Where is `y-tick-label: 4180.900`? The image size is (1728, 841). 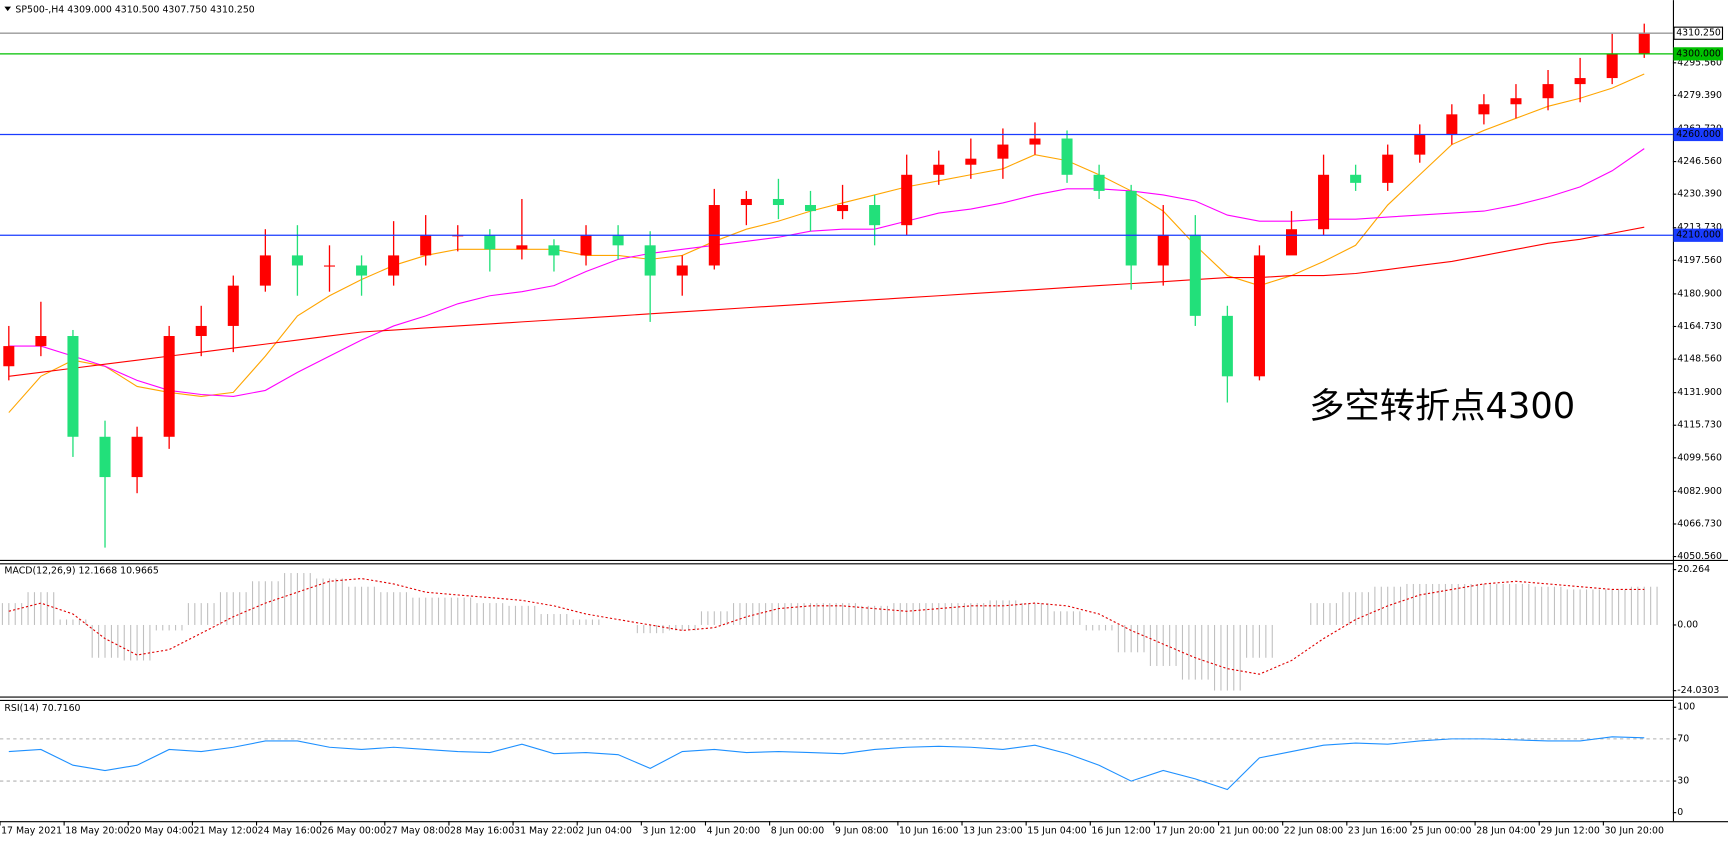 y-tick-label: 4180.900 is located at coordinates (1699, 293).